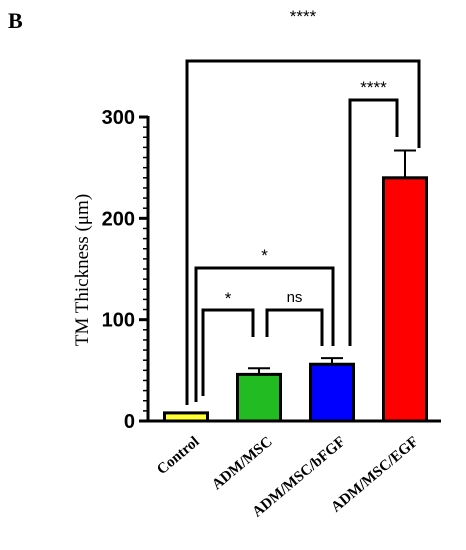 The image size is (466, 550). What do you see at coordinates (303, 16) in the screenshot?
I see `significance-label-4: ****` at bounding box center [303, 16].